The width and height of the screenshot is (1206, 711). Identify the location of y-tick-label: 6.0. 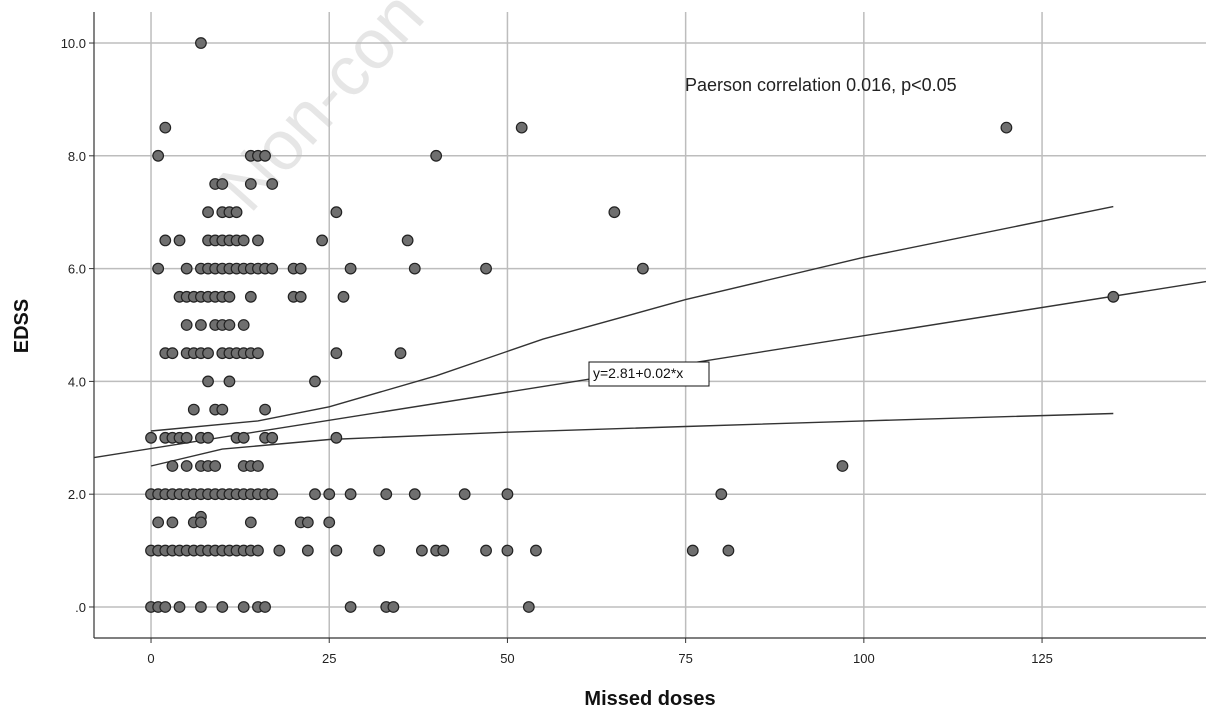
(77, 269).